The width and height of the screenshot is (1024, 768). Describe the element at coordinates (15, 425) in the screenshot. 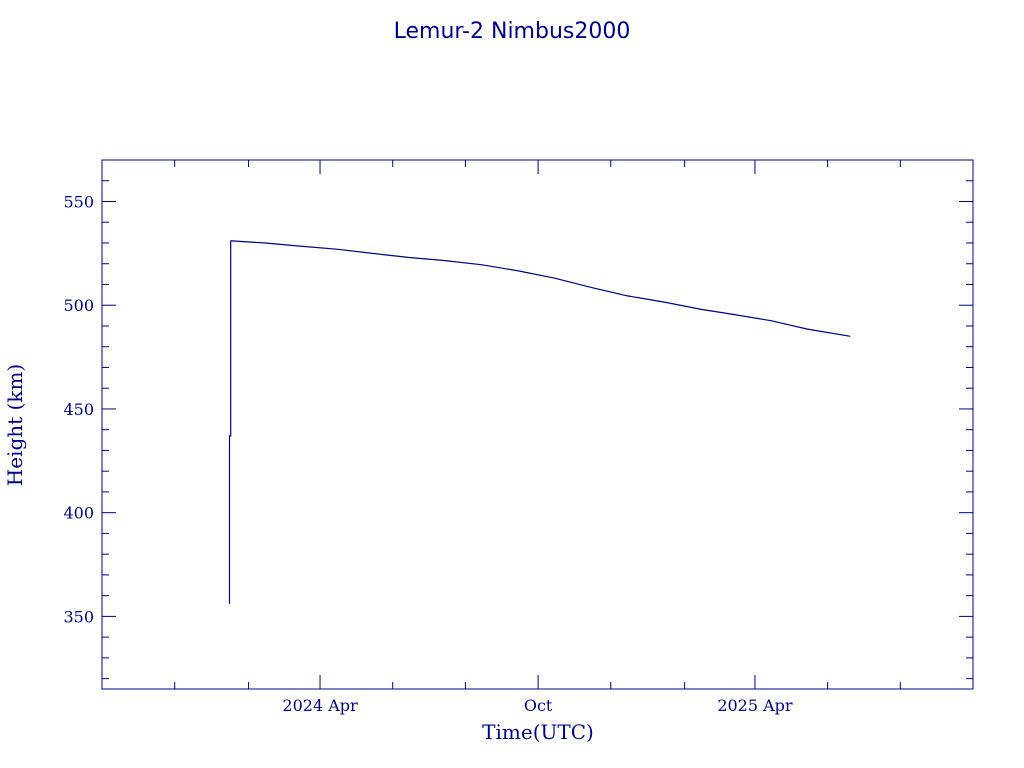

I see `y-axis-label: Height (km)` at that location.